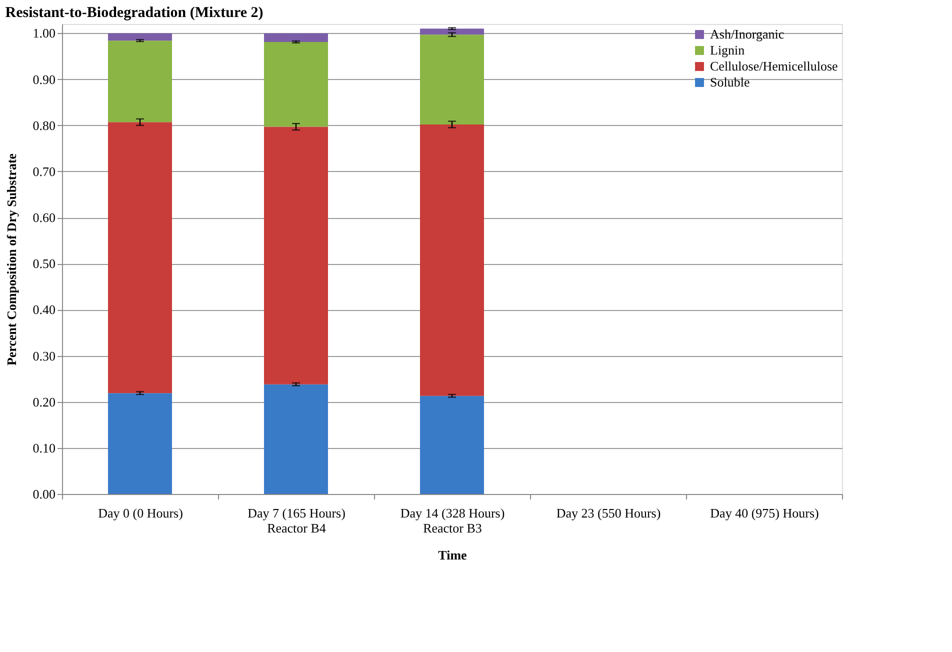 Image resolution: width=952 pixels, height=652 pixels. I want to click on y-tick-label: 0.20, so click(44, 402).